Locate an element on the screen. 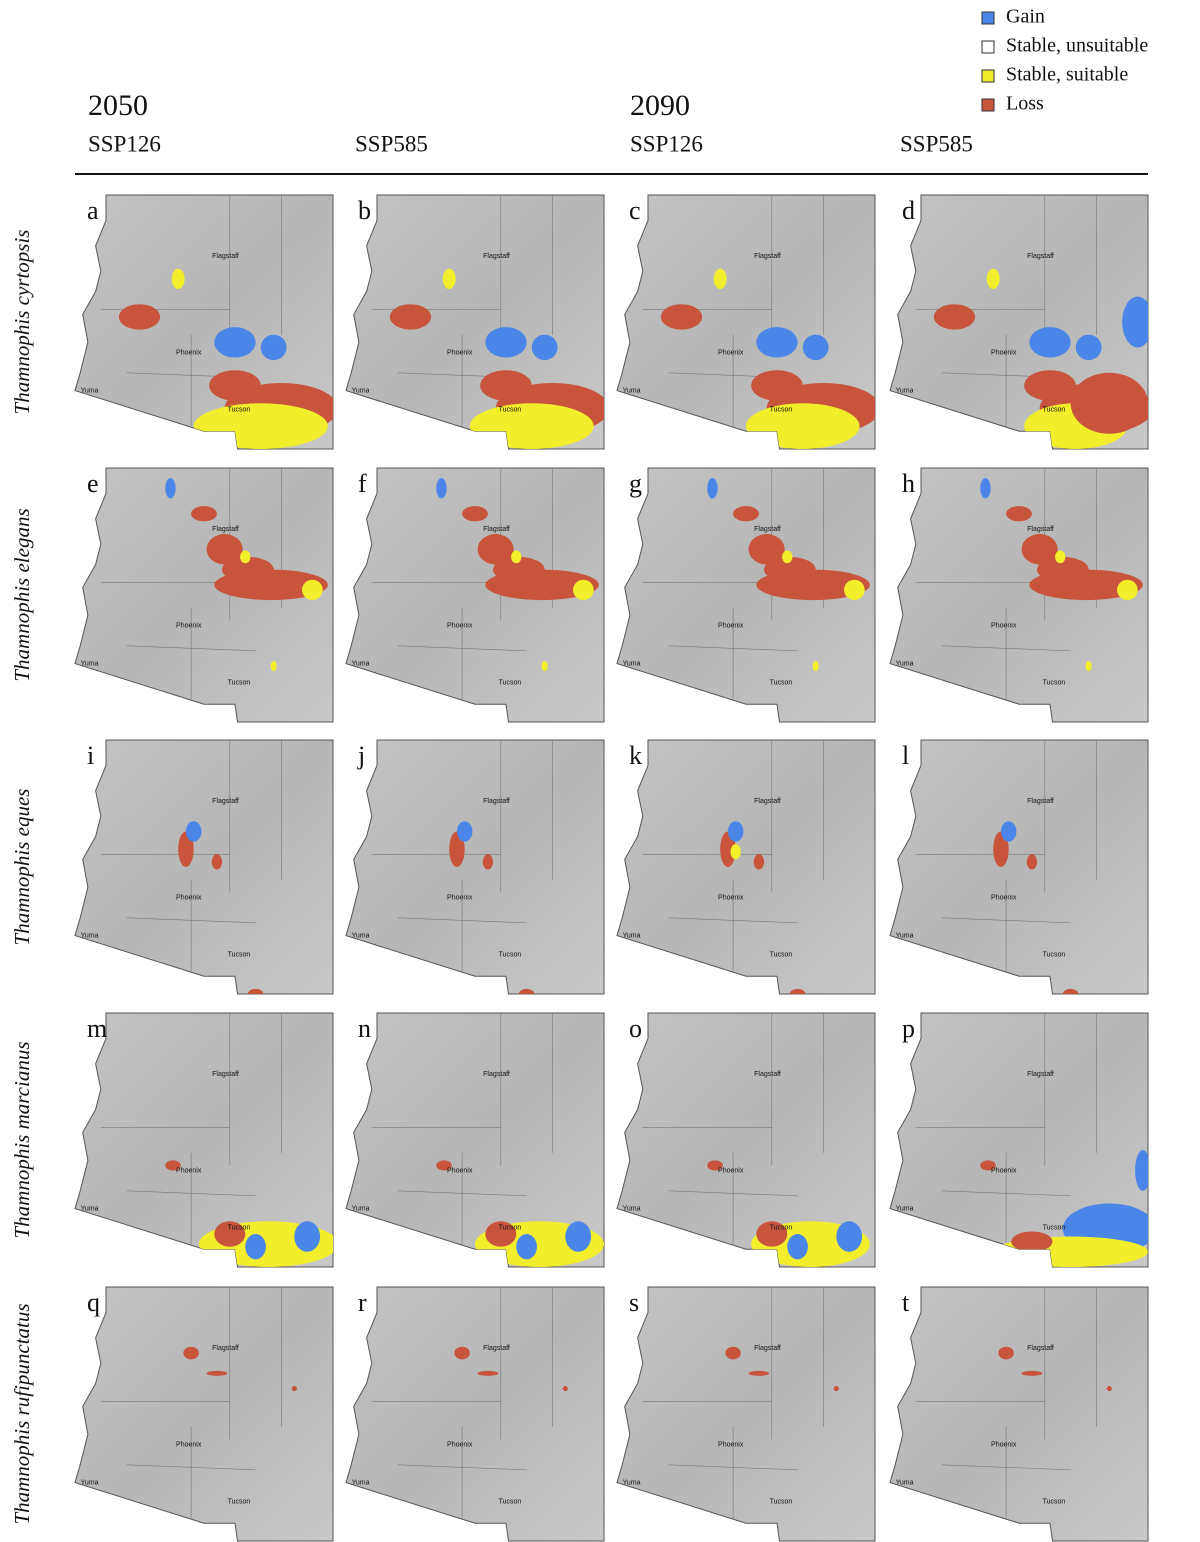 The width and height of the screenshot is (1200, 1542). year-heading: 2050 is located at coordinates (118, 105).